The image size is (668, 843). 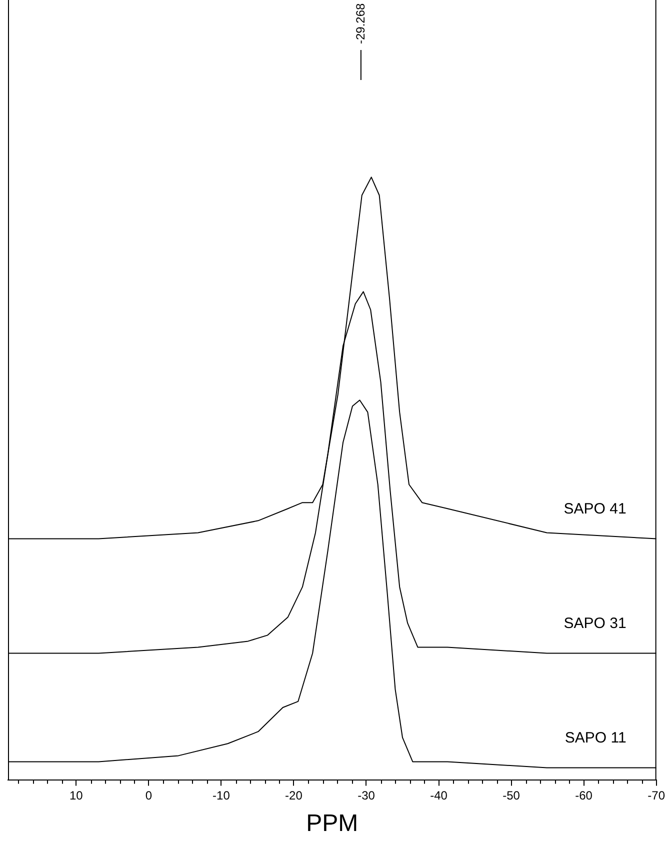 What do you see at coordinates (367, 795) in the screenshot?
I see `x-tick-label: -30` at bounding box center [367, 795].